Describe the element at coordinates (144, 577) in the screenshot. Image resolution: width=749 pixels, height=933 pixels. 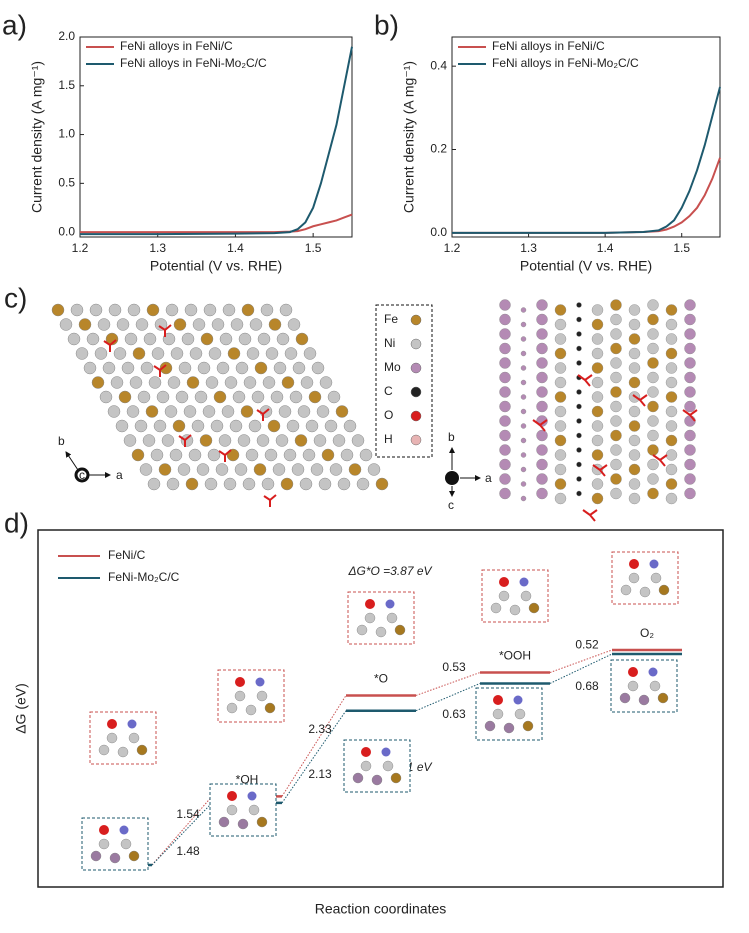
I see `legend-label: FeNi-Mo₂C/C` at that location.